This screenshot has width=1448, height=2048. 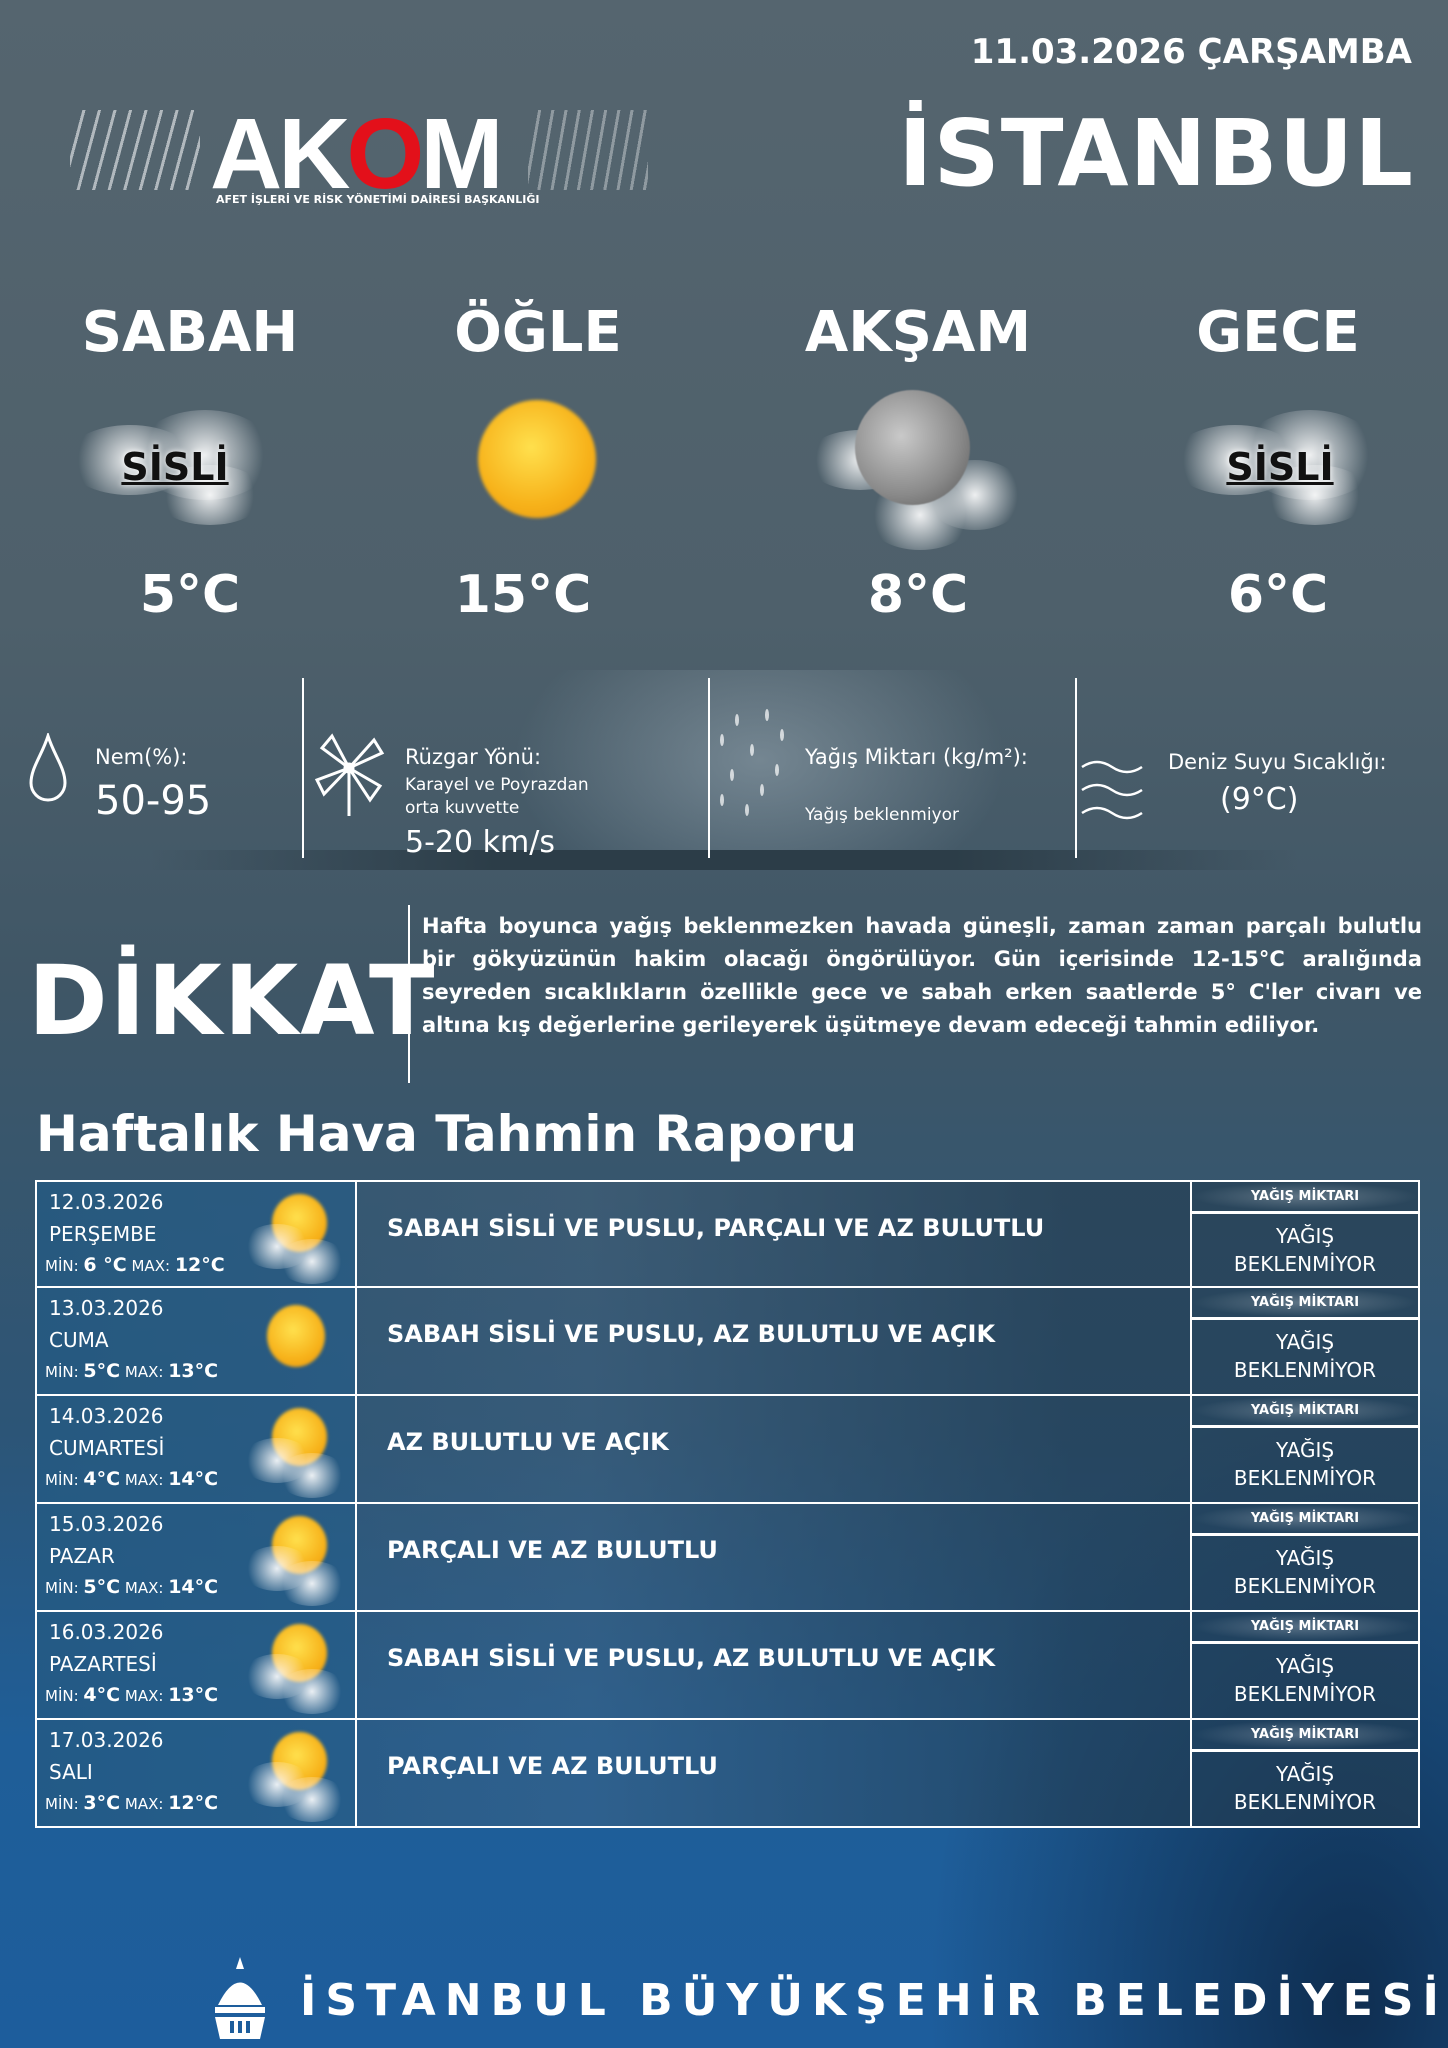 I want to click on water-drop-icon, so click(x=48, y=767).